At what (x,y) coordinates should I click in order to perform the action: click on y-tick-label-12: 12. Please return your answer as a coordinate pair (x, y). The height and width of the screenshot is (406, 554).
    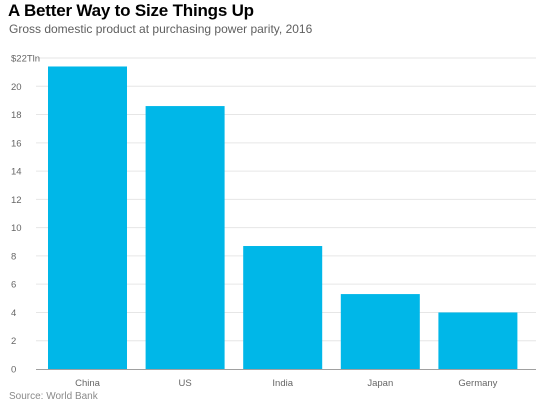
    Looking at the image, I should click on (16, 200).